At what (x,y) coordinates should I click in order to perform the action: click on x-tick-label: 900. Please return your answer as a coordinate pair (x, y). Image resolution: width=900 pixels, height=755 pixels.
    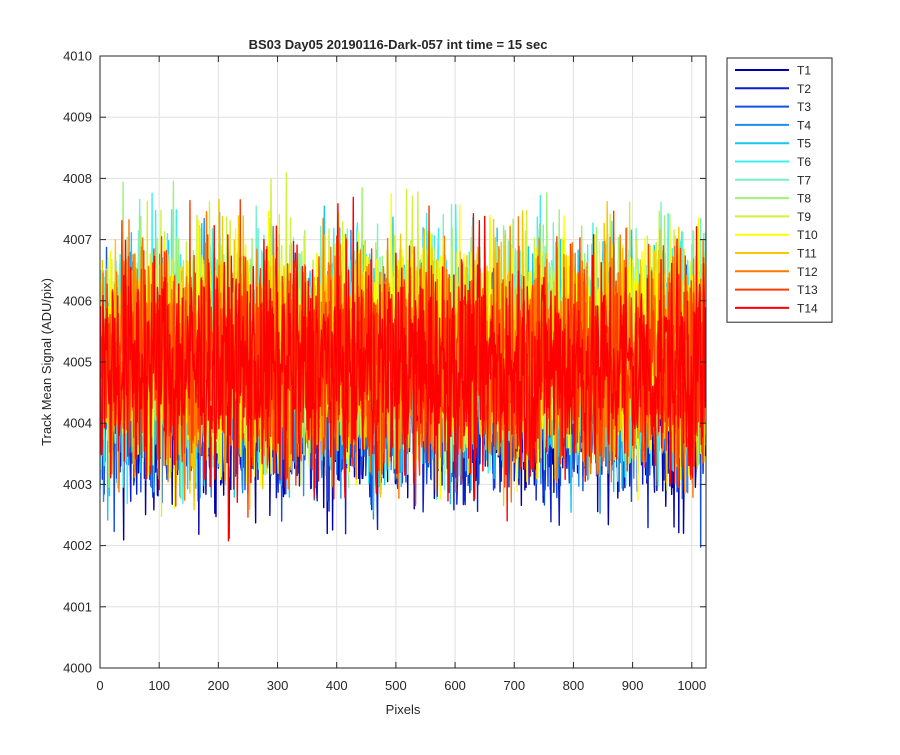
    Looking at the image, I should click on (633, 685).